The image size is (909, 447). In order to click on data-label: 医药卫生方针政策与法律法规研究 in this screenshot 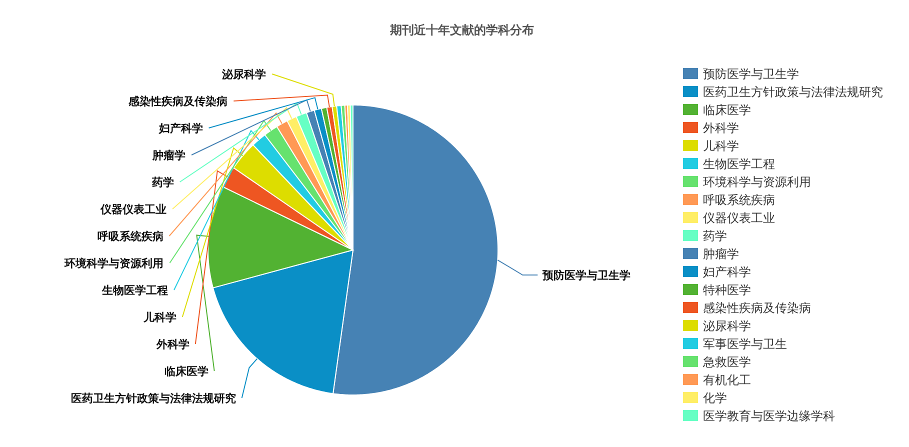, I will do `click(153, 398)`.